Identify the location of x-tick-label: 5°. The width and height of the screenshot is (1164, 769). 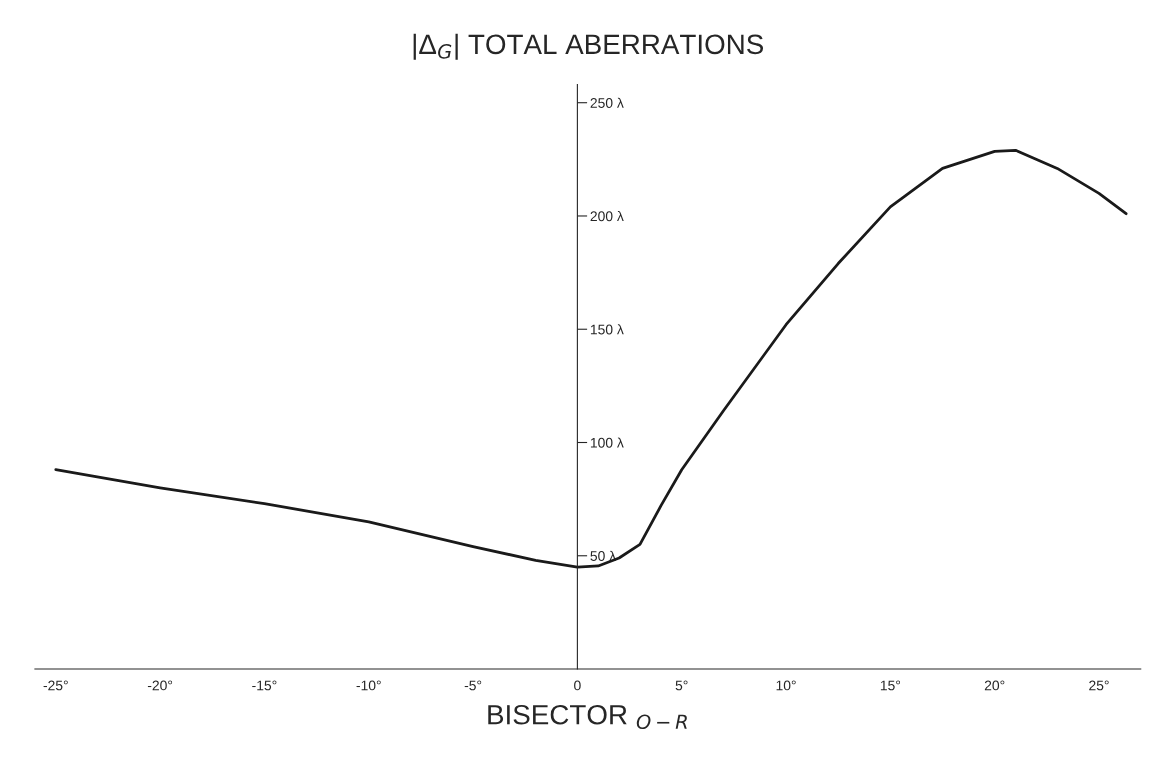
(681, 685).